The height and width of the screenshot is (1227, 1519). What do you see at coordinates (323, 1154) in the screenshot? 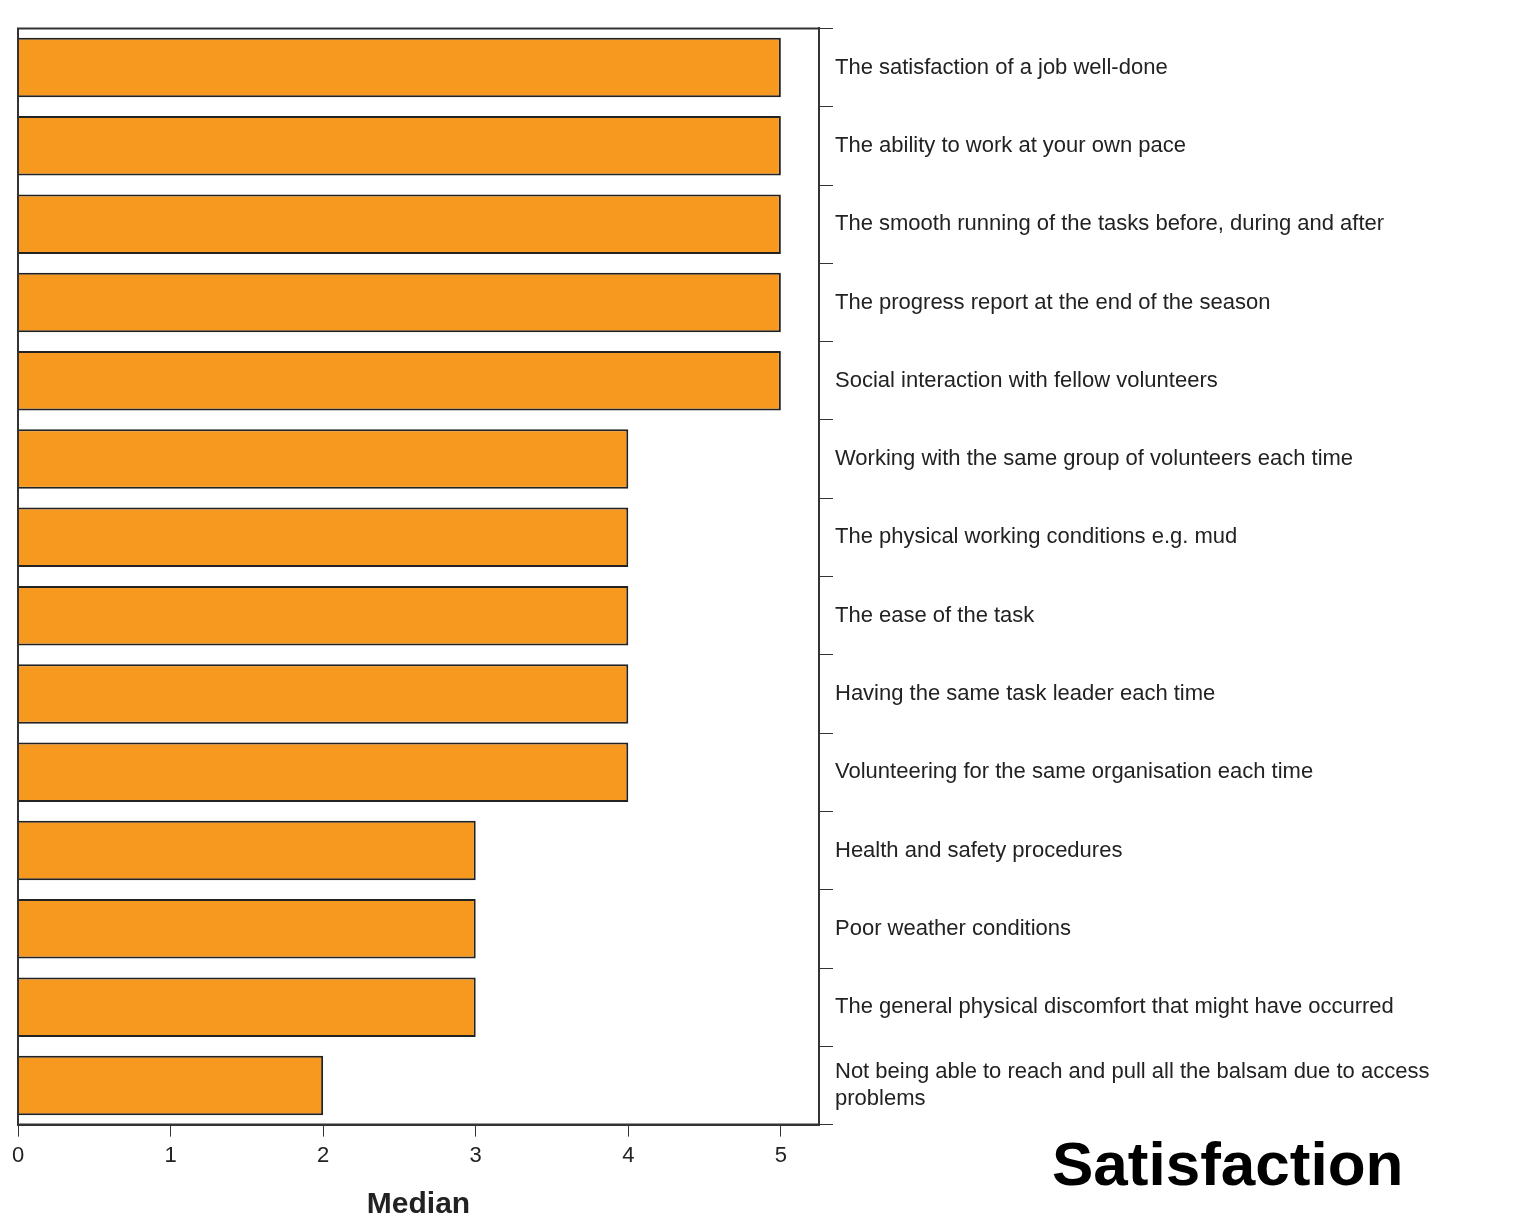
I see `x-tick-label: 2` at bounding box center [323, 1154].